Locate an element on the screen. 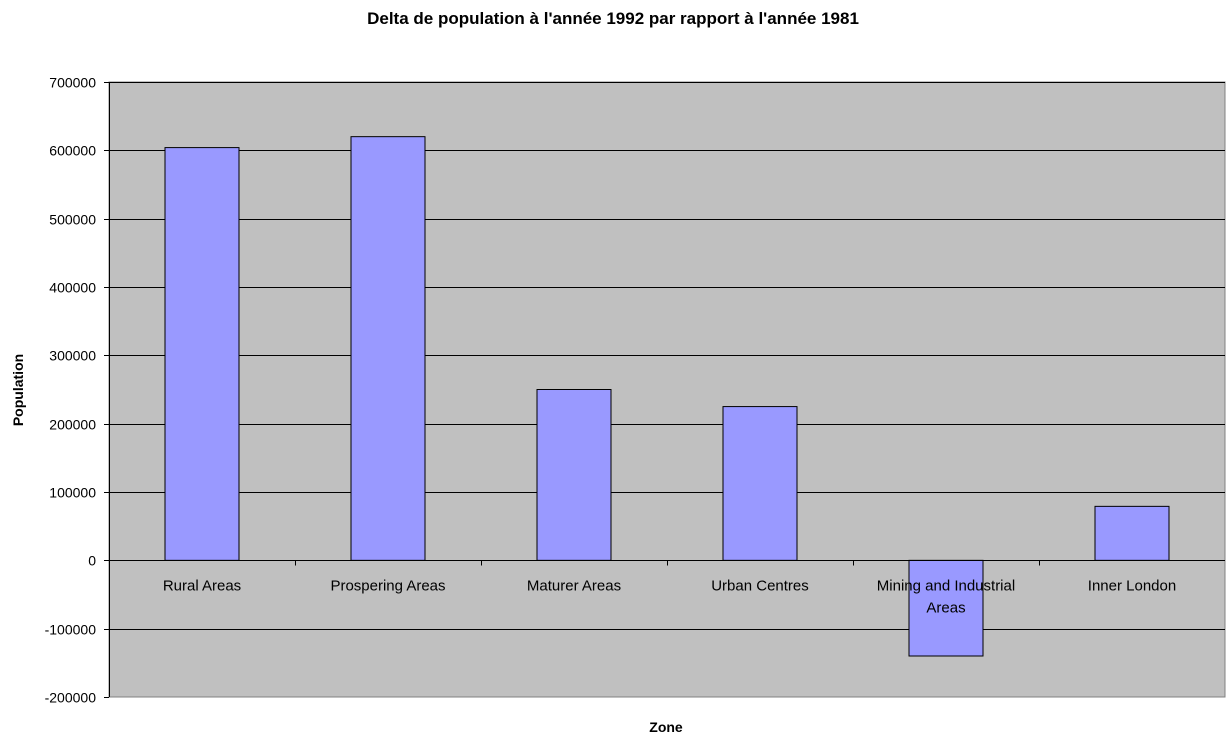  y-tick-label: 200000 is located at coordinates (72, 425).